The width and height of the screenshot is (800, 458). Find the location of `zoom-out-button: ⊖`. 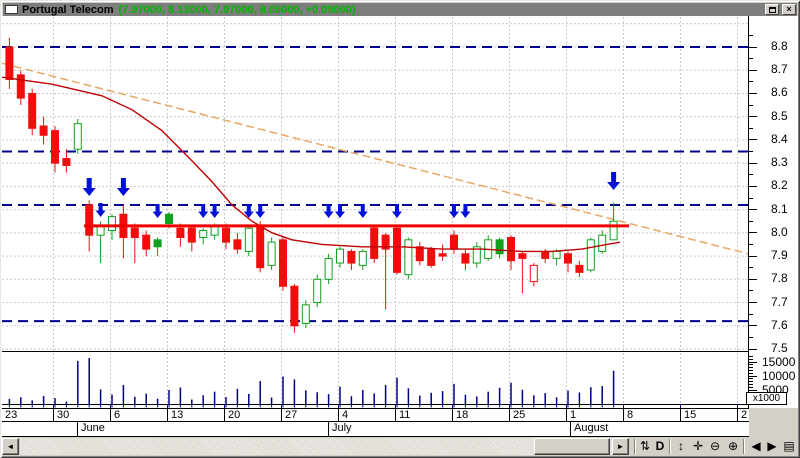

zoom-out-button: ⊖ is located at coordinates (715, 446).